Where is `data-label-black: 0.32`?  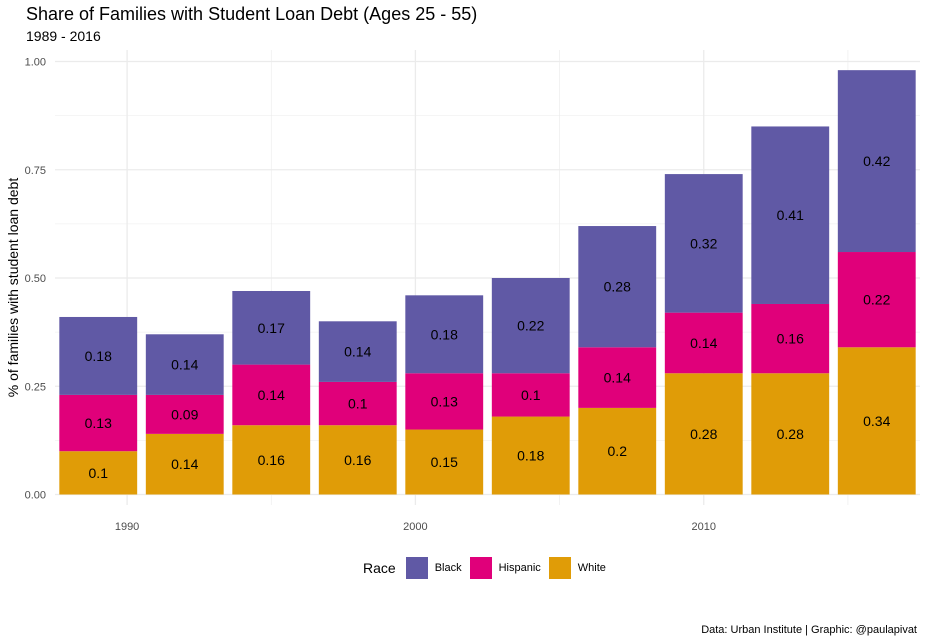 data-label-black: 0.32 is located at coordinates (703, 243).